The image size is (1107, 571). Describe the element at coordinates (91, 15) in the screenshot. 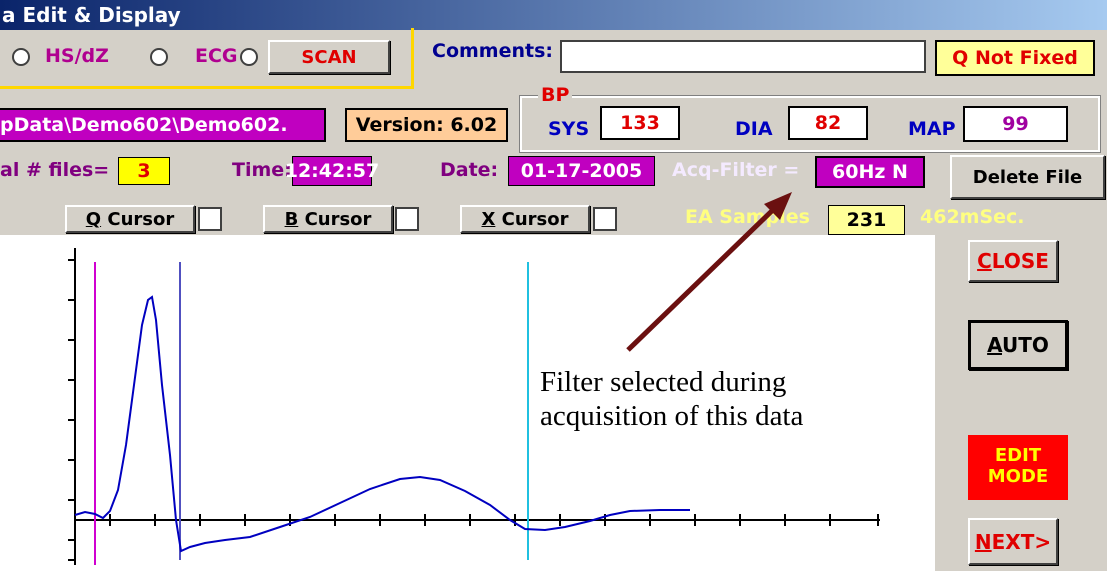

I see `window-title: a Edit & Display` at that location.